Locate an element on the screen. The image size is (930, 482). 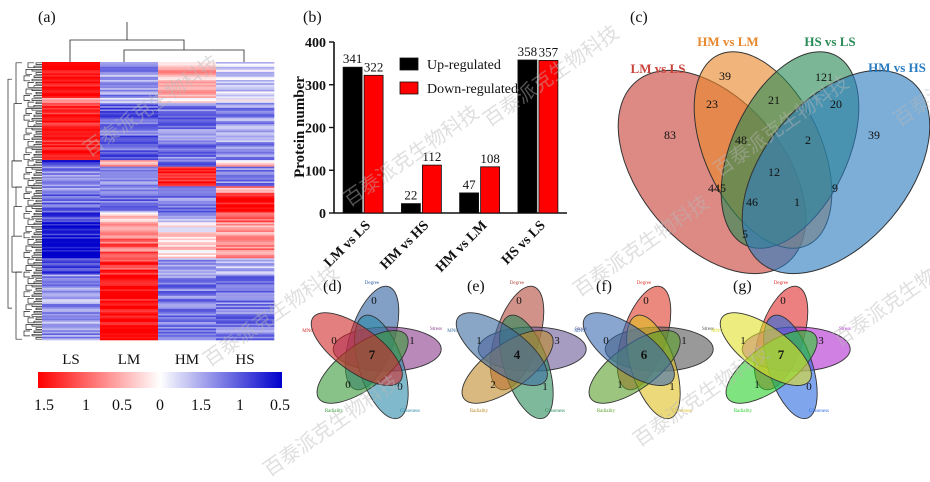
venn-region-count: 3 is located at coordinates (557, 341).